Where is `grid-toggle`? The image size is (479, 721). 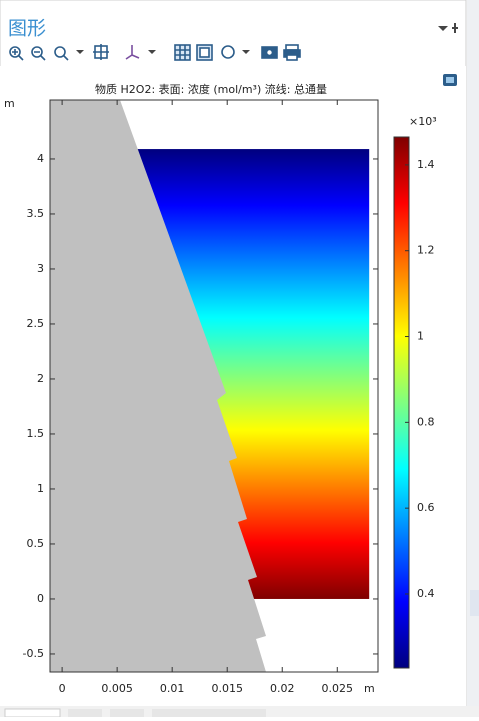
grid-toggle is located at coordinates (182, 52).